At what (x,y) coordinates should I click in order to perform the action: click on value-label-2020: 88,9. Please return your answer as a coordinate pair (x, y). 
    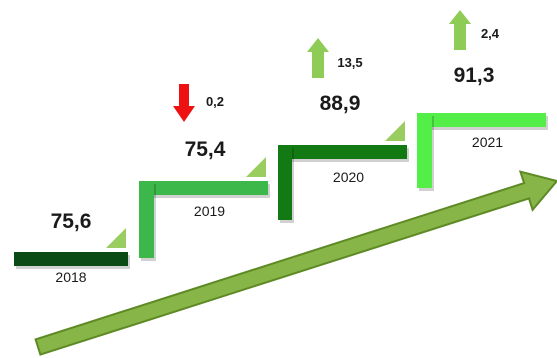
    Looking at the image, I should click on (340, 103).